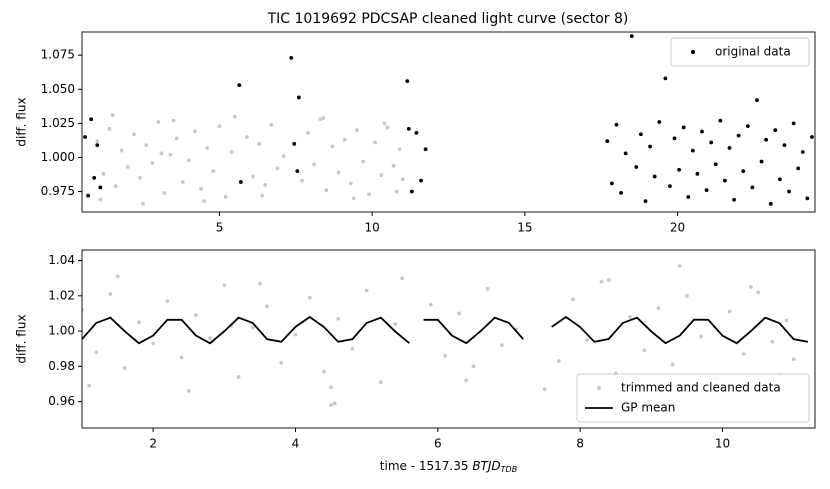 The height and width of the screenshot is (489, 830). Describe the element at coordinates (153, 444) in the screenshot. I see `x-tick-label: 2` at that location.